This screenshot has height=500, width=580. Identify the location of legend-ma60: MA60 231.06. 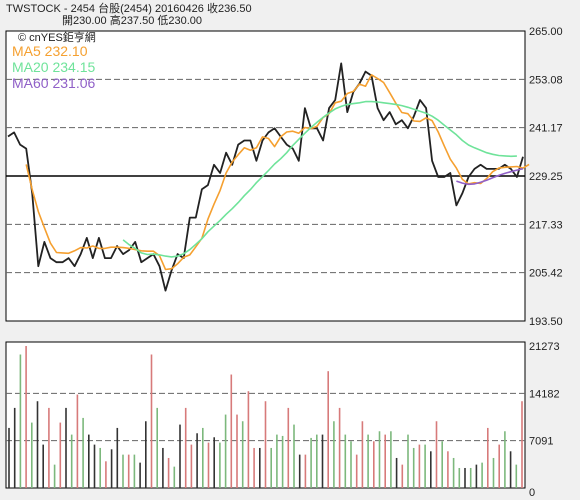
(53, 83).